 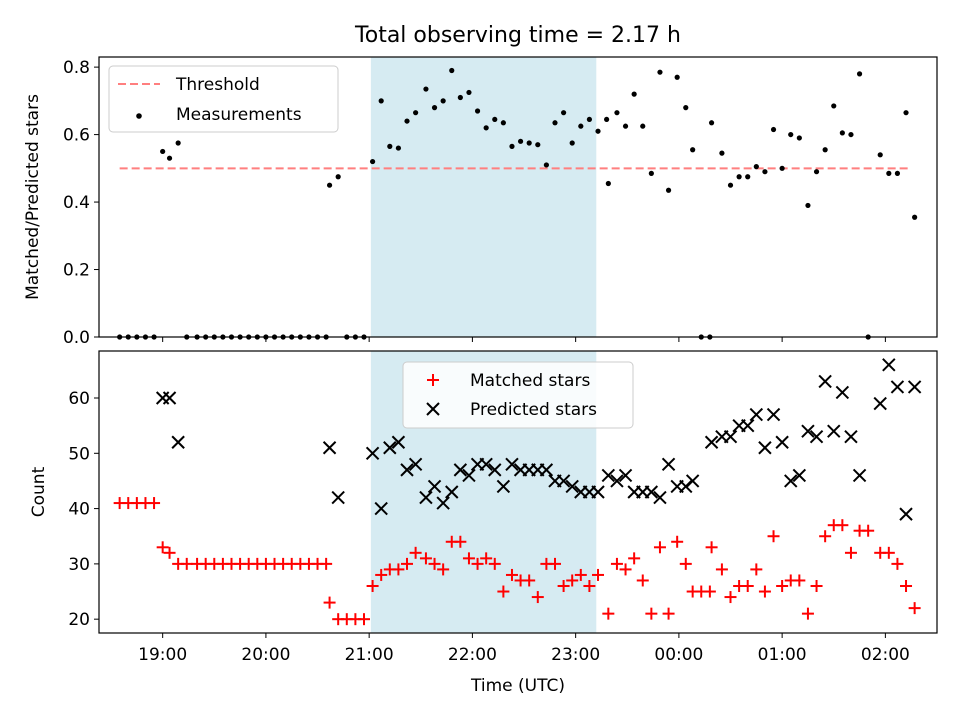 I want to click on legend-threshold-label: Threshold, so click(x=217, y=85).